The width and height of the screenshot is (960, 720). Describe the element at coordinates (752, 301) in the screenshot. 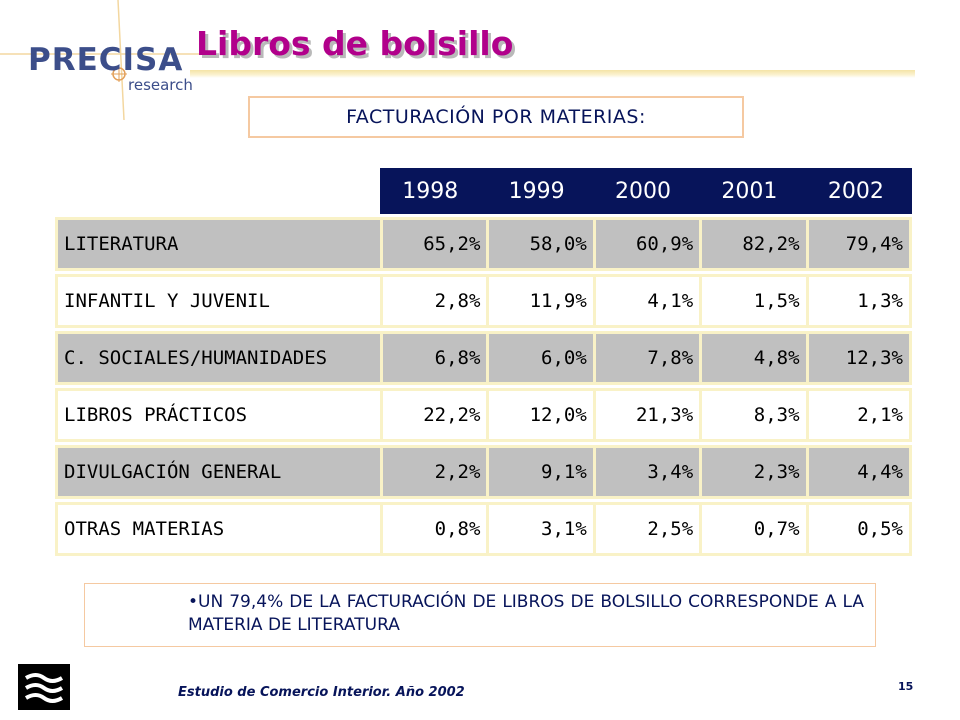

I see `row-value: 1,5%` at that location.